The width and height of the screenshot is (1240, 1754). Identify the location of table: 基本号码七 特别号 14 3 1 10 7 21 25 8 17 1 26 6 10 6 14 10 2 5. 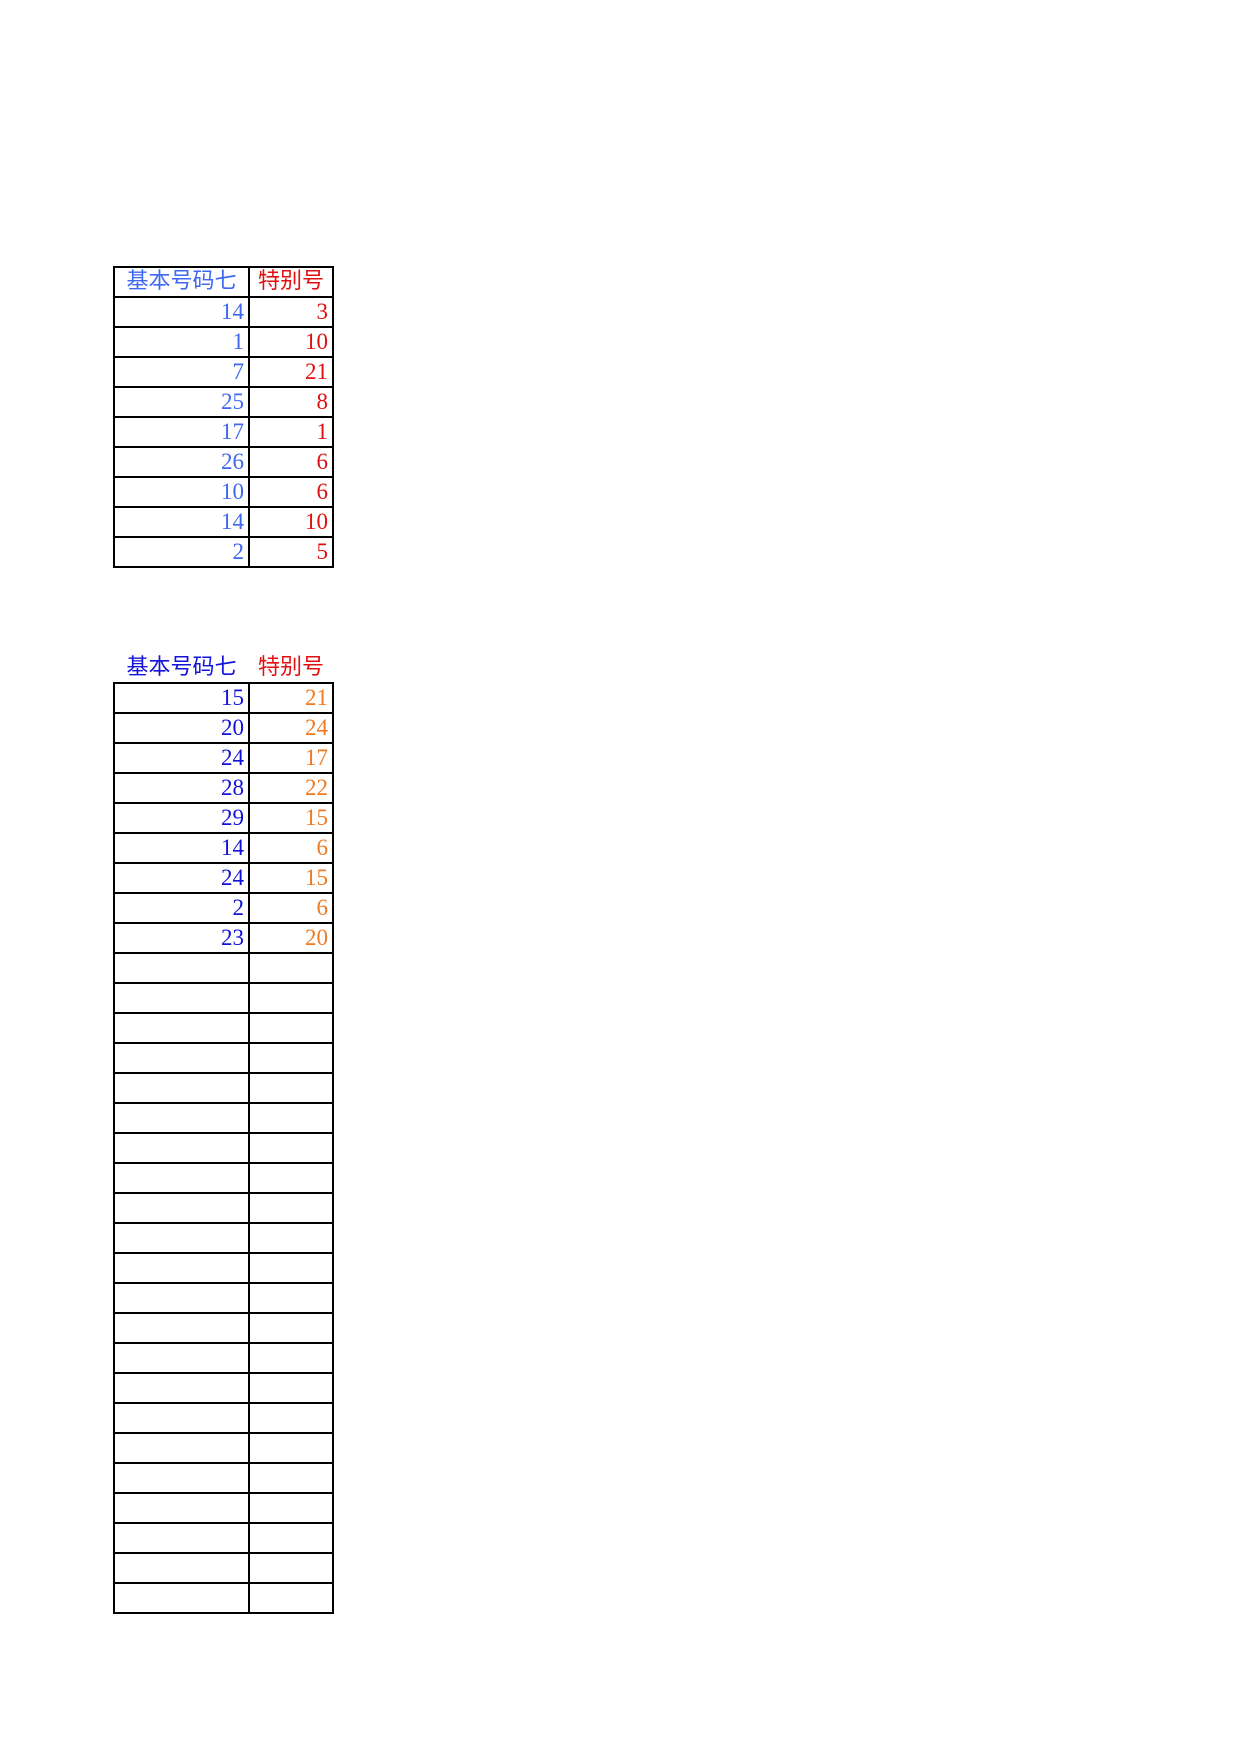
(223, 417).